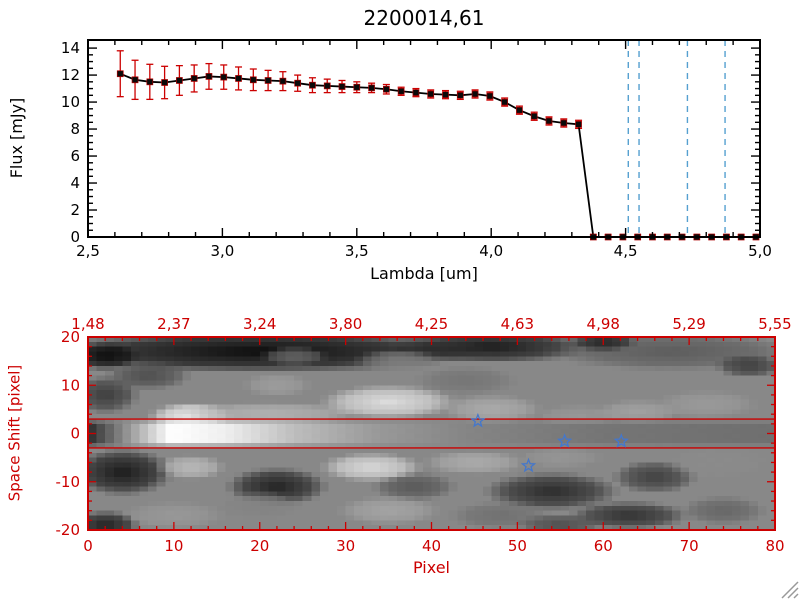 The width and height of the screenshot is (800, 600). Describe the element at coordinates (75, 183) in the screenshot. I see `svg-text: 4` at that location.